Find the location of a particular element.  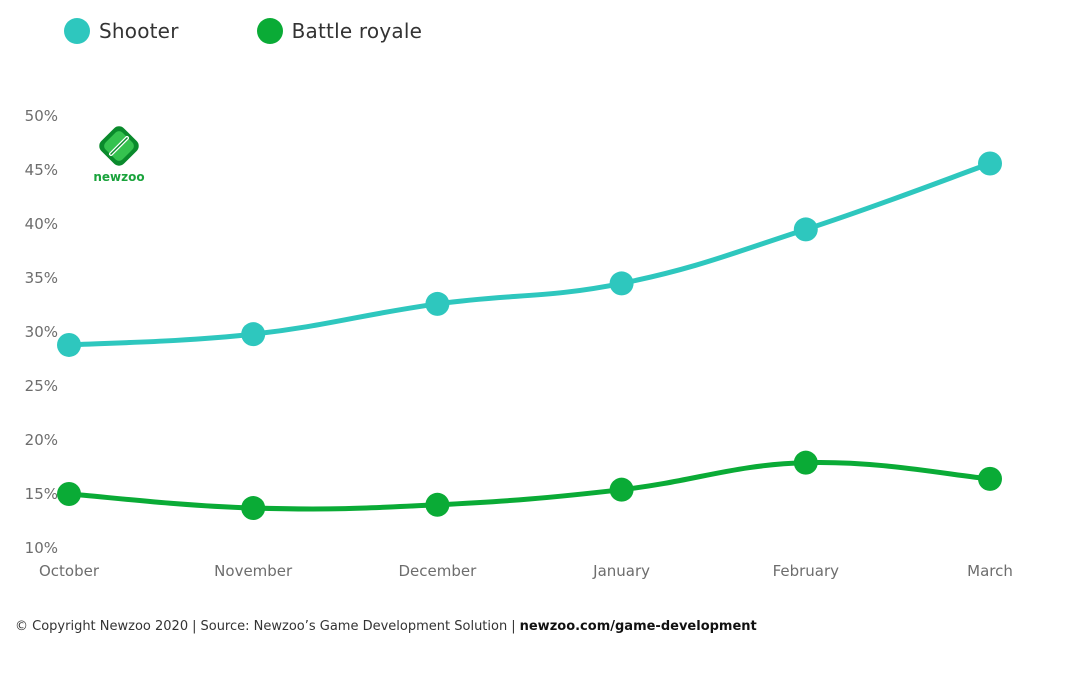

footer-copyright: © Copyright Newzoo 2020 is located at coordinates (102, 626).